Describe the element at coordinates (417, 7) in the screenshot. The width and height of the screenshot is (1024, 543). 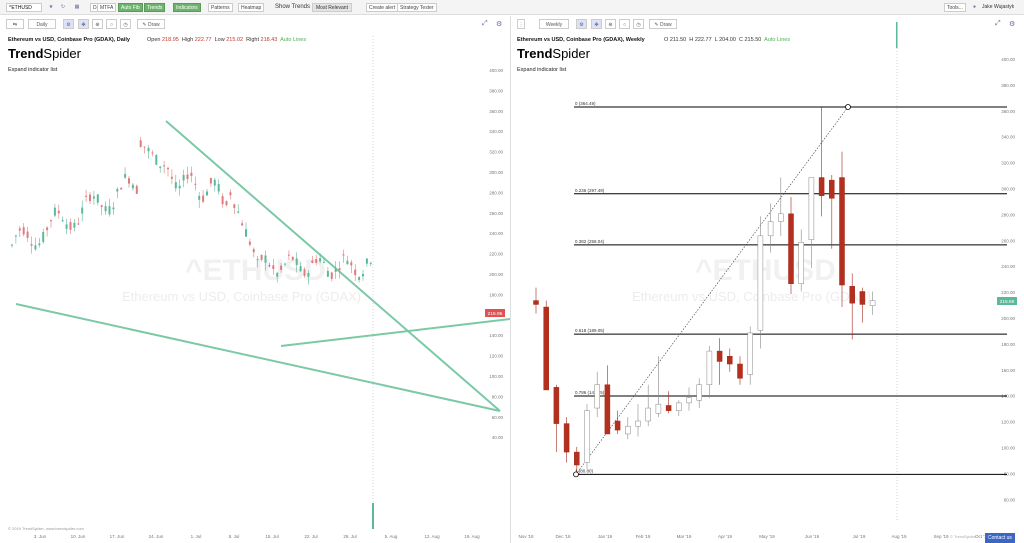
I see `strategy-tester-button: Strategy Tester` at that location.